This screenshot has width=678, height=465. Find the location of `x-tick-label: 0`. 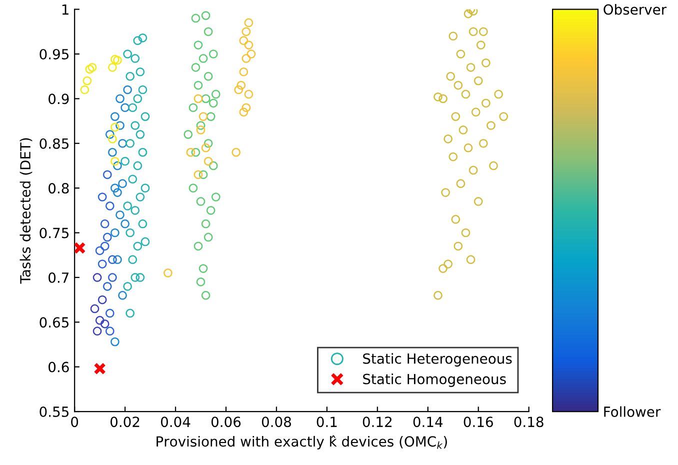

x-tick-label: 0 is located at coordinates (74, 422).